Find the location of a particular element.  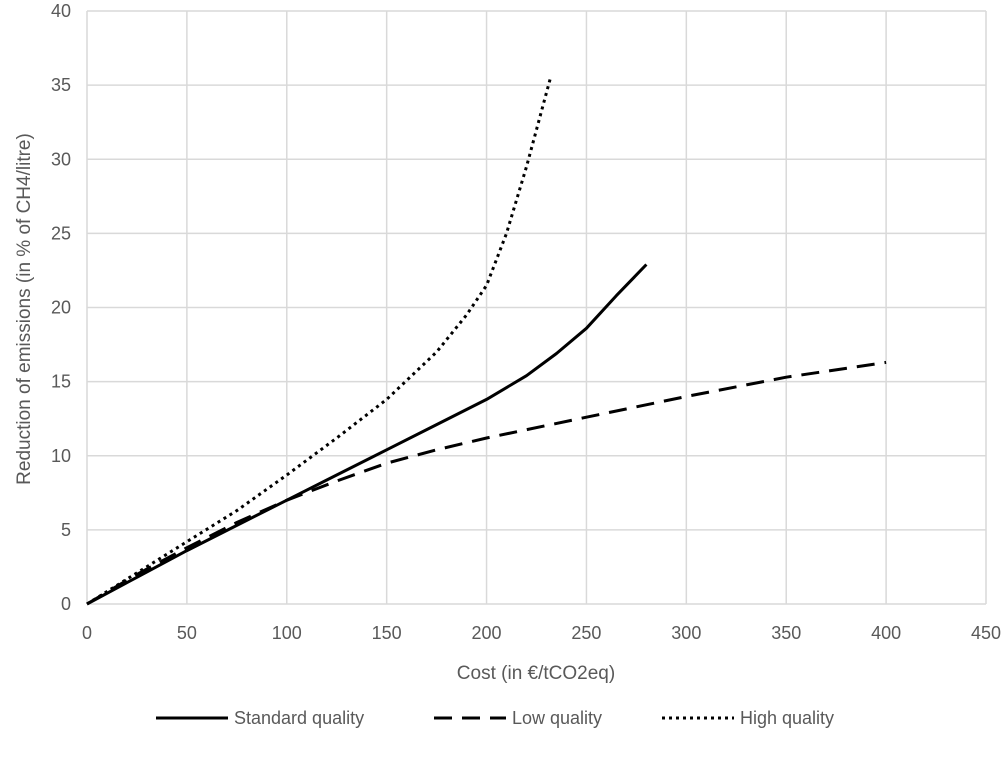

x-axis-title: Cost (in €/tCO2eq) is located at coordinates (536, 673).